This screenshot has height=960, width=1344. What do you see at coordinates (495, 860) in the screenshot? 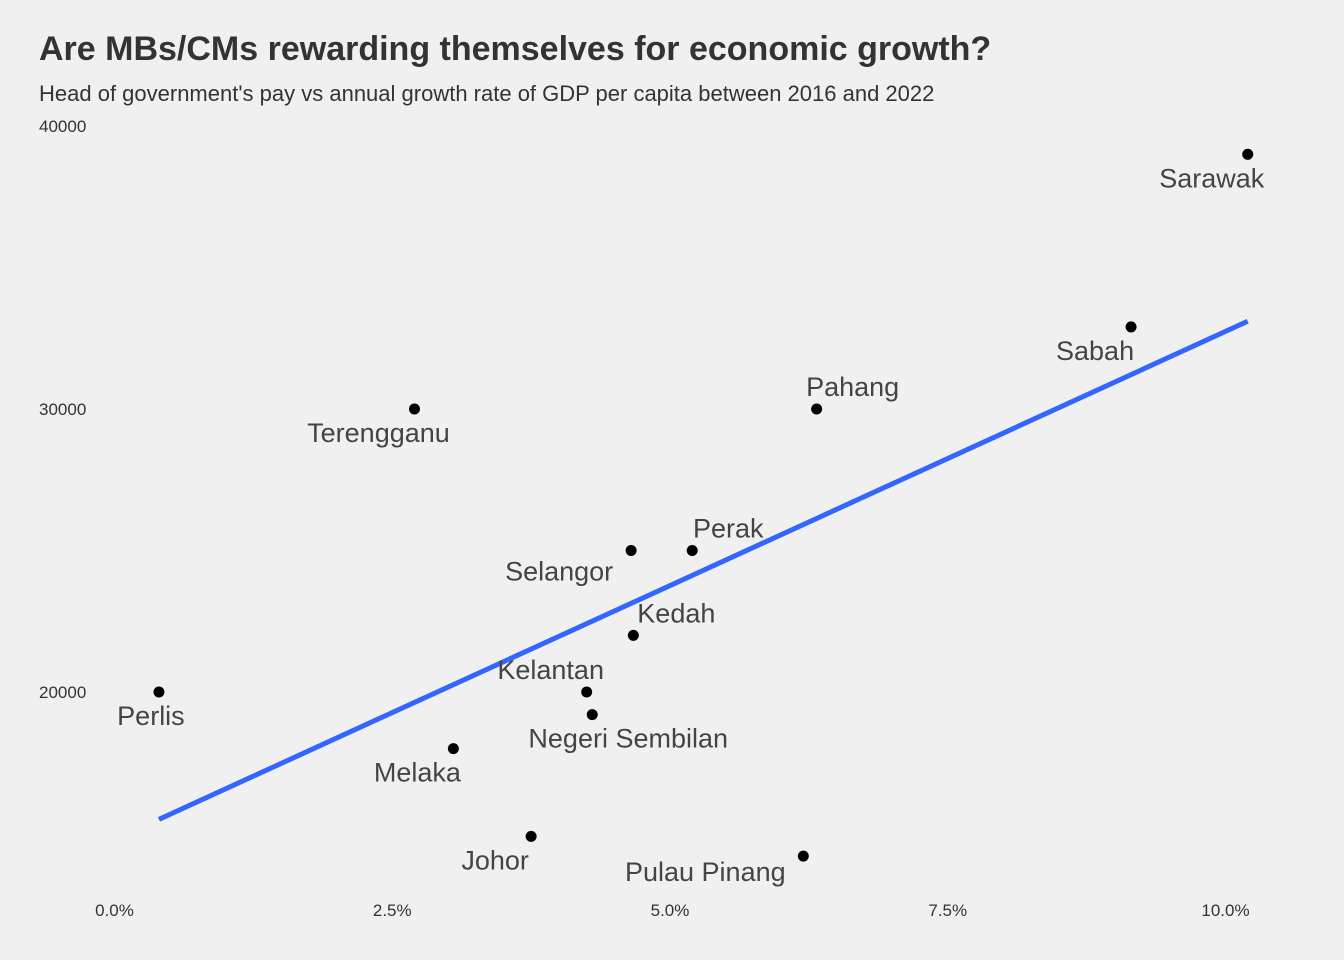
I see `point-label: Johor` at bounding box center [495, 860].